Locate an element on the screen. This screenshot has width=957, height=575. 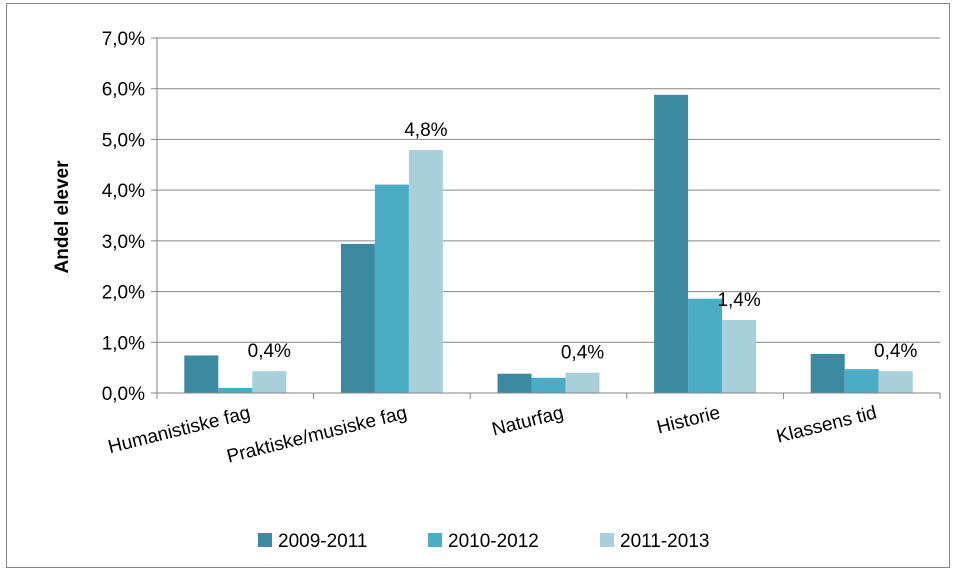
legend-label: 2010-2012 is located at coordinates (493, 541).